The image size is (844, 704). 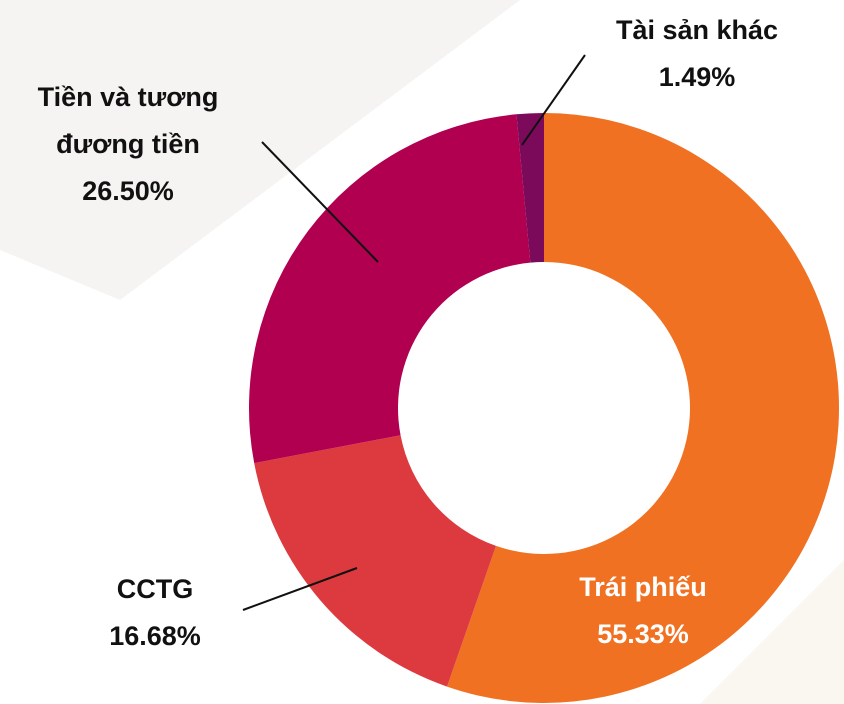 I want to click on category-label: Tiền và tương đương tiền, so click(x=128, y=120).